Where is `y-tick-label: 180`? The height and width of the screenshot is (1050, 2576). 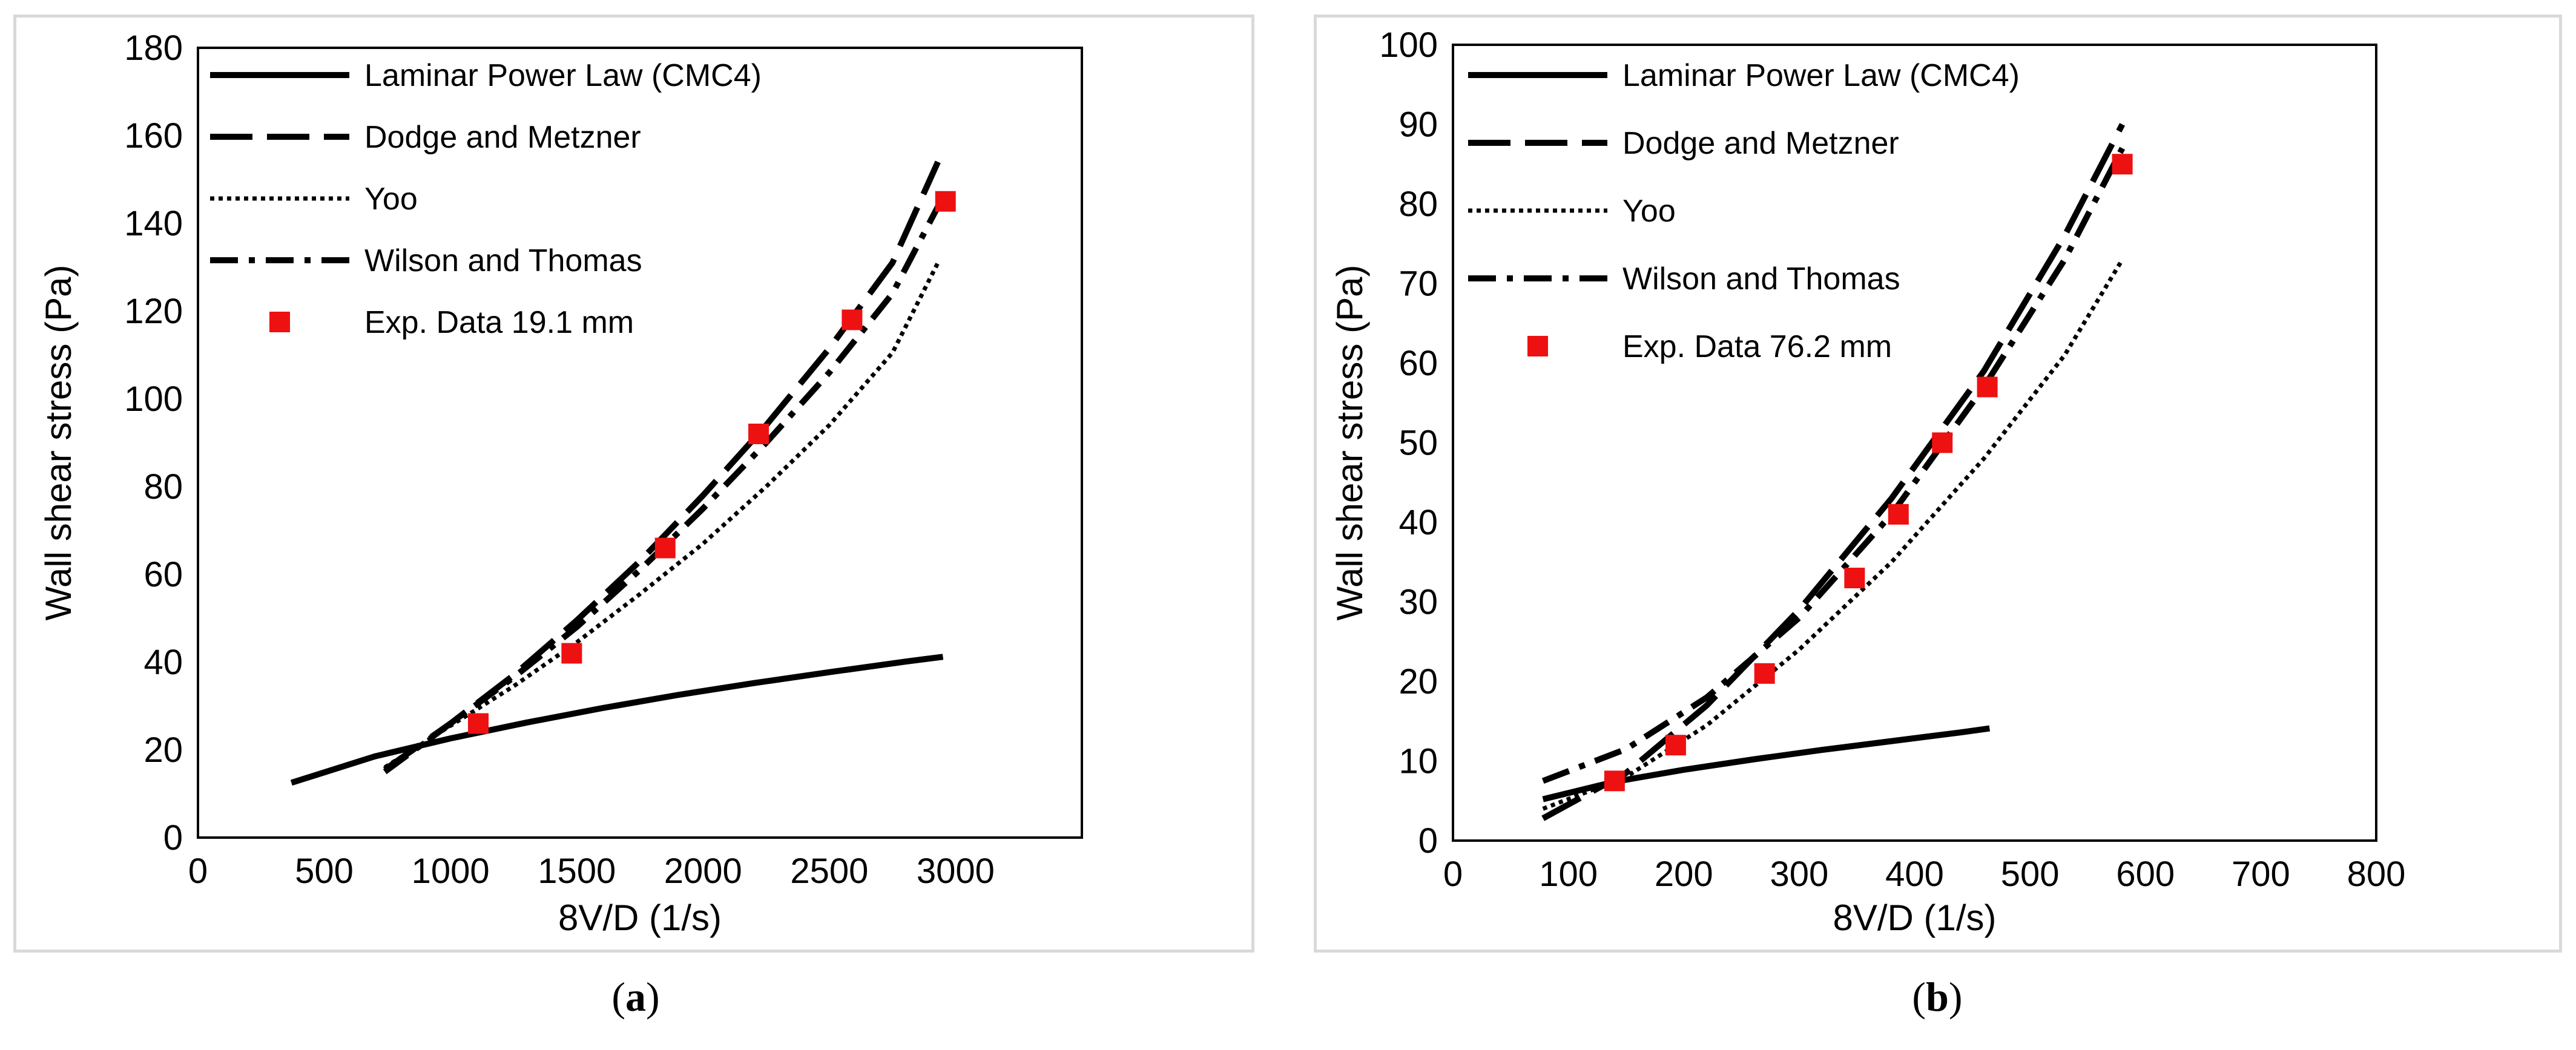
y-tick-label: 180 is located at coordinates (153, 48).